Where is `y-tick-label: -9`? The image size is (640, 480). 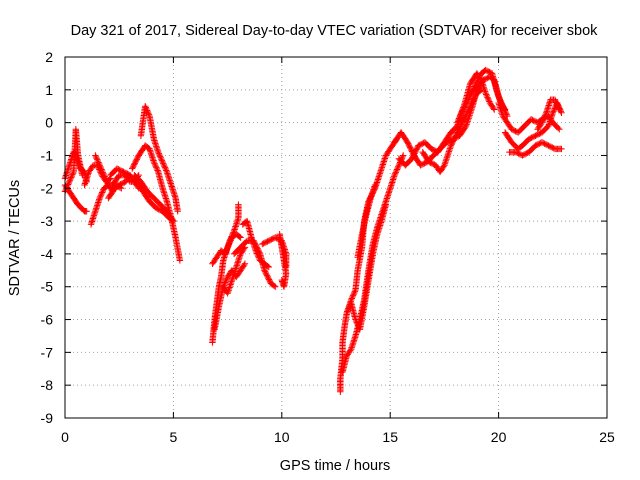
y-tick-label: -9 is located at coordinates (47, 418).